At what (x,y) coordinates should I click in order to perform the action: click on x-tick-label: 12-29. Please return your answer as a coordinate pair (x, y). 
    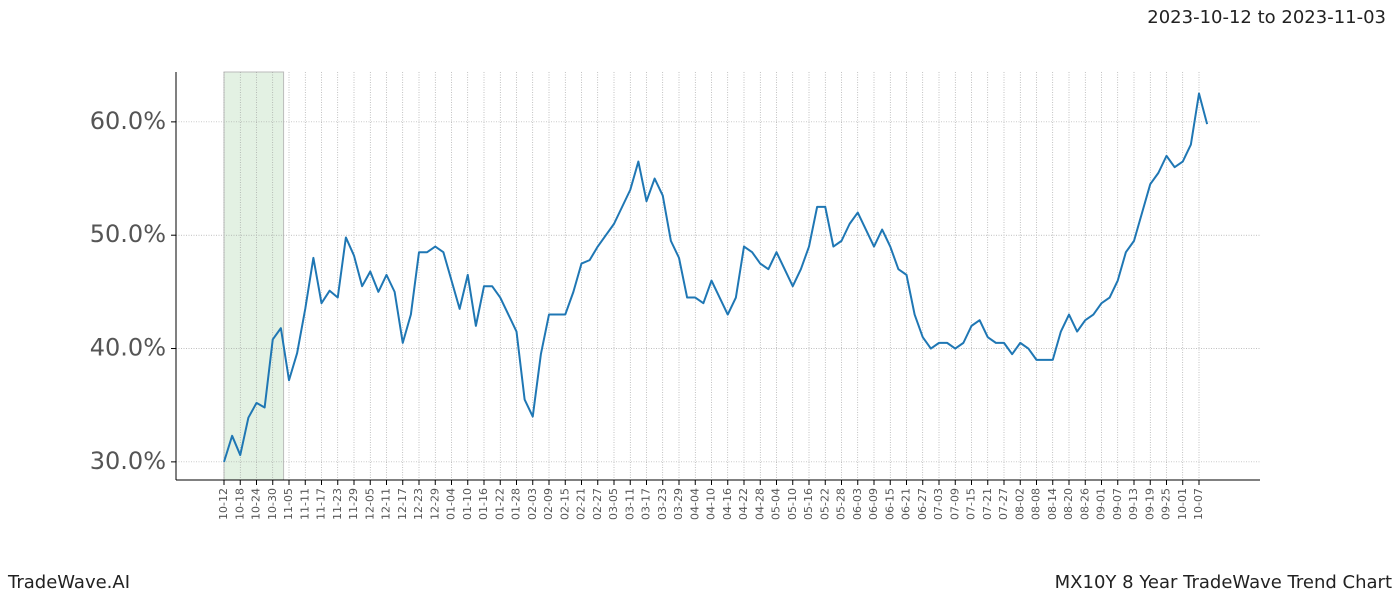
    Looking at the image, I should click on (434, 504).